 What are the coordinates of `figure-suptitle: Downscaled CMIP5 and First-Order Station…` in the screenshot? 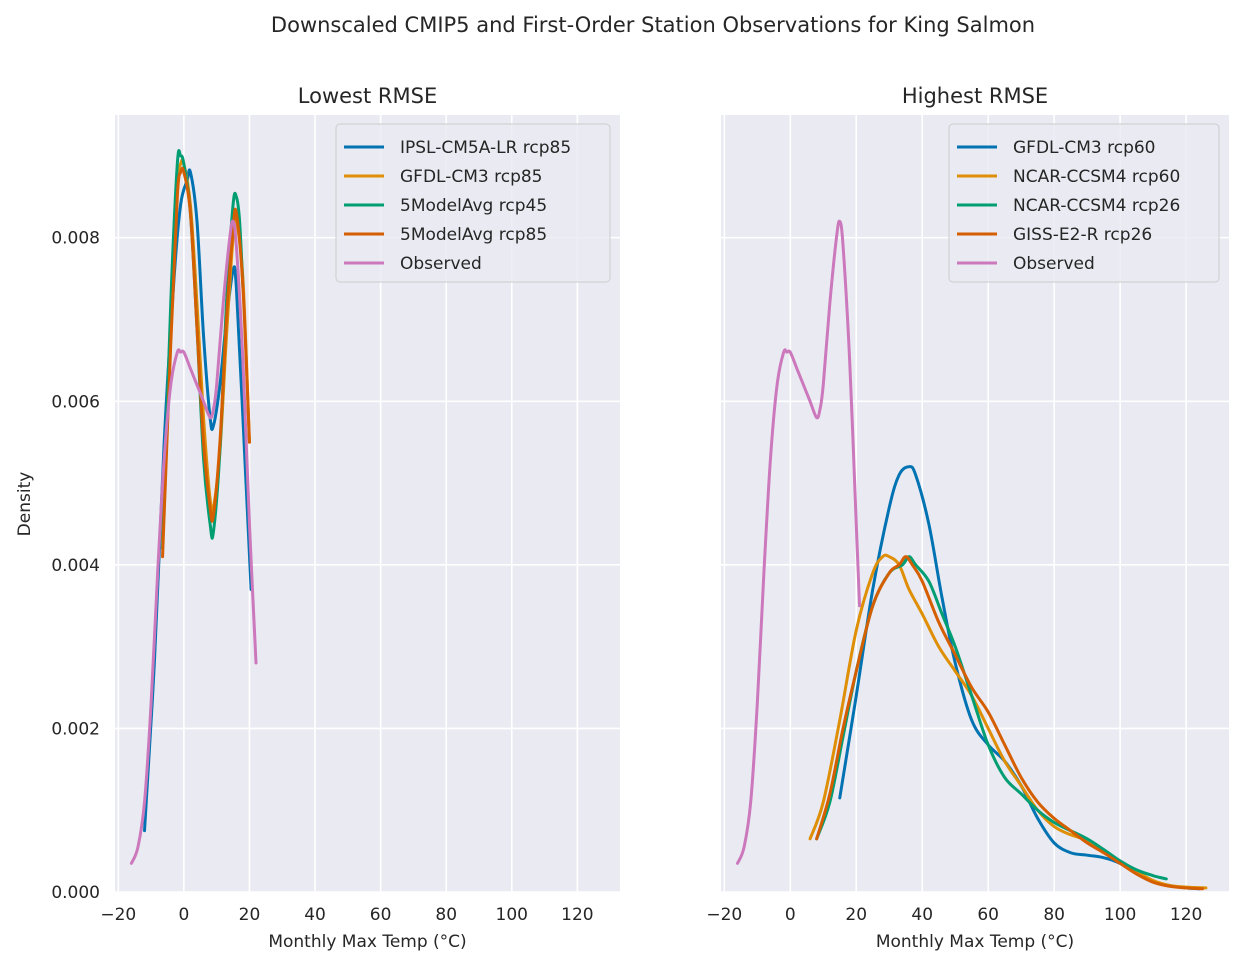 It's located at (653, 25).